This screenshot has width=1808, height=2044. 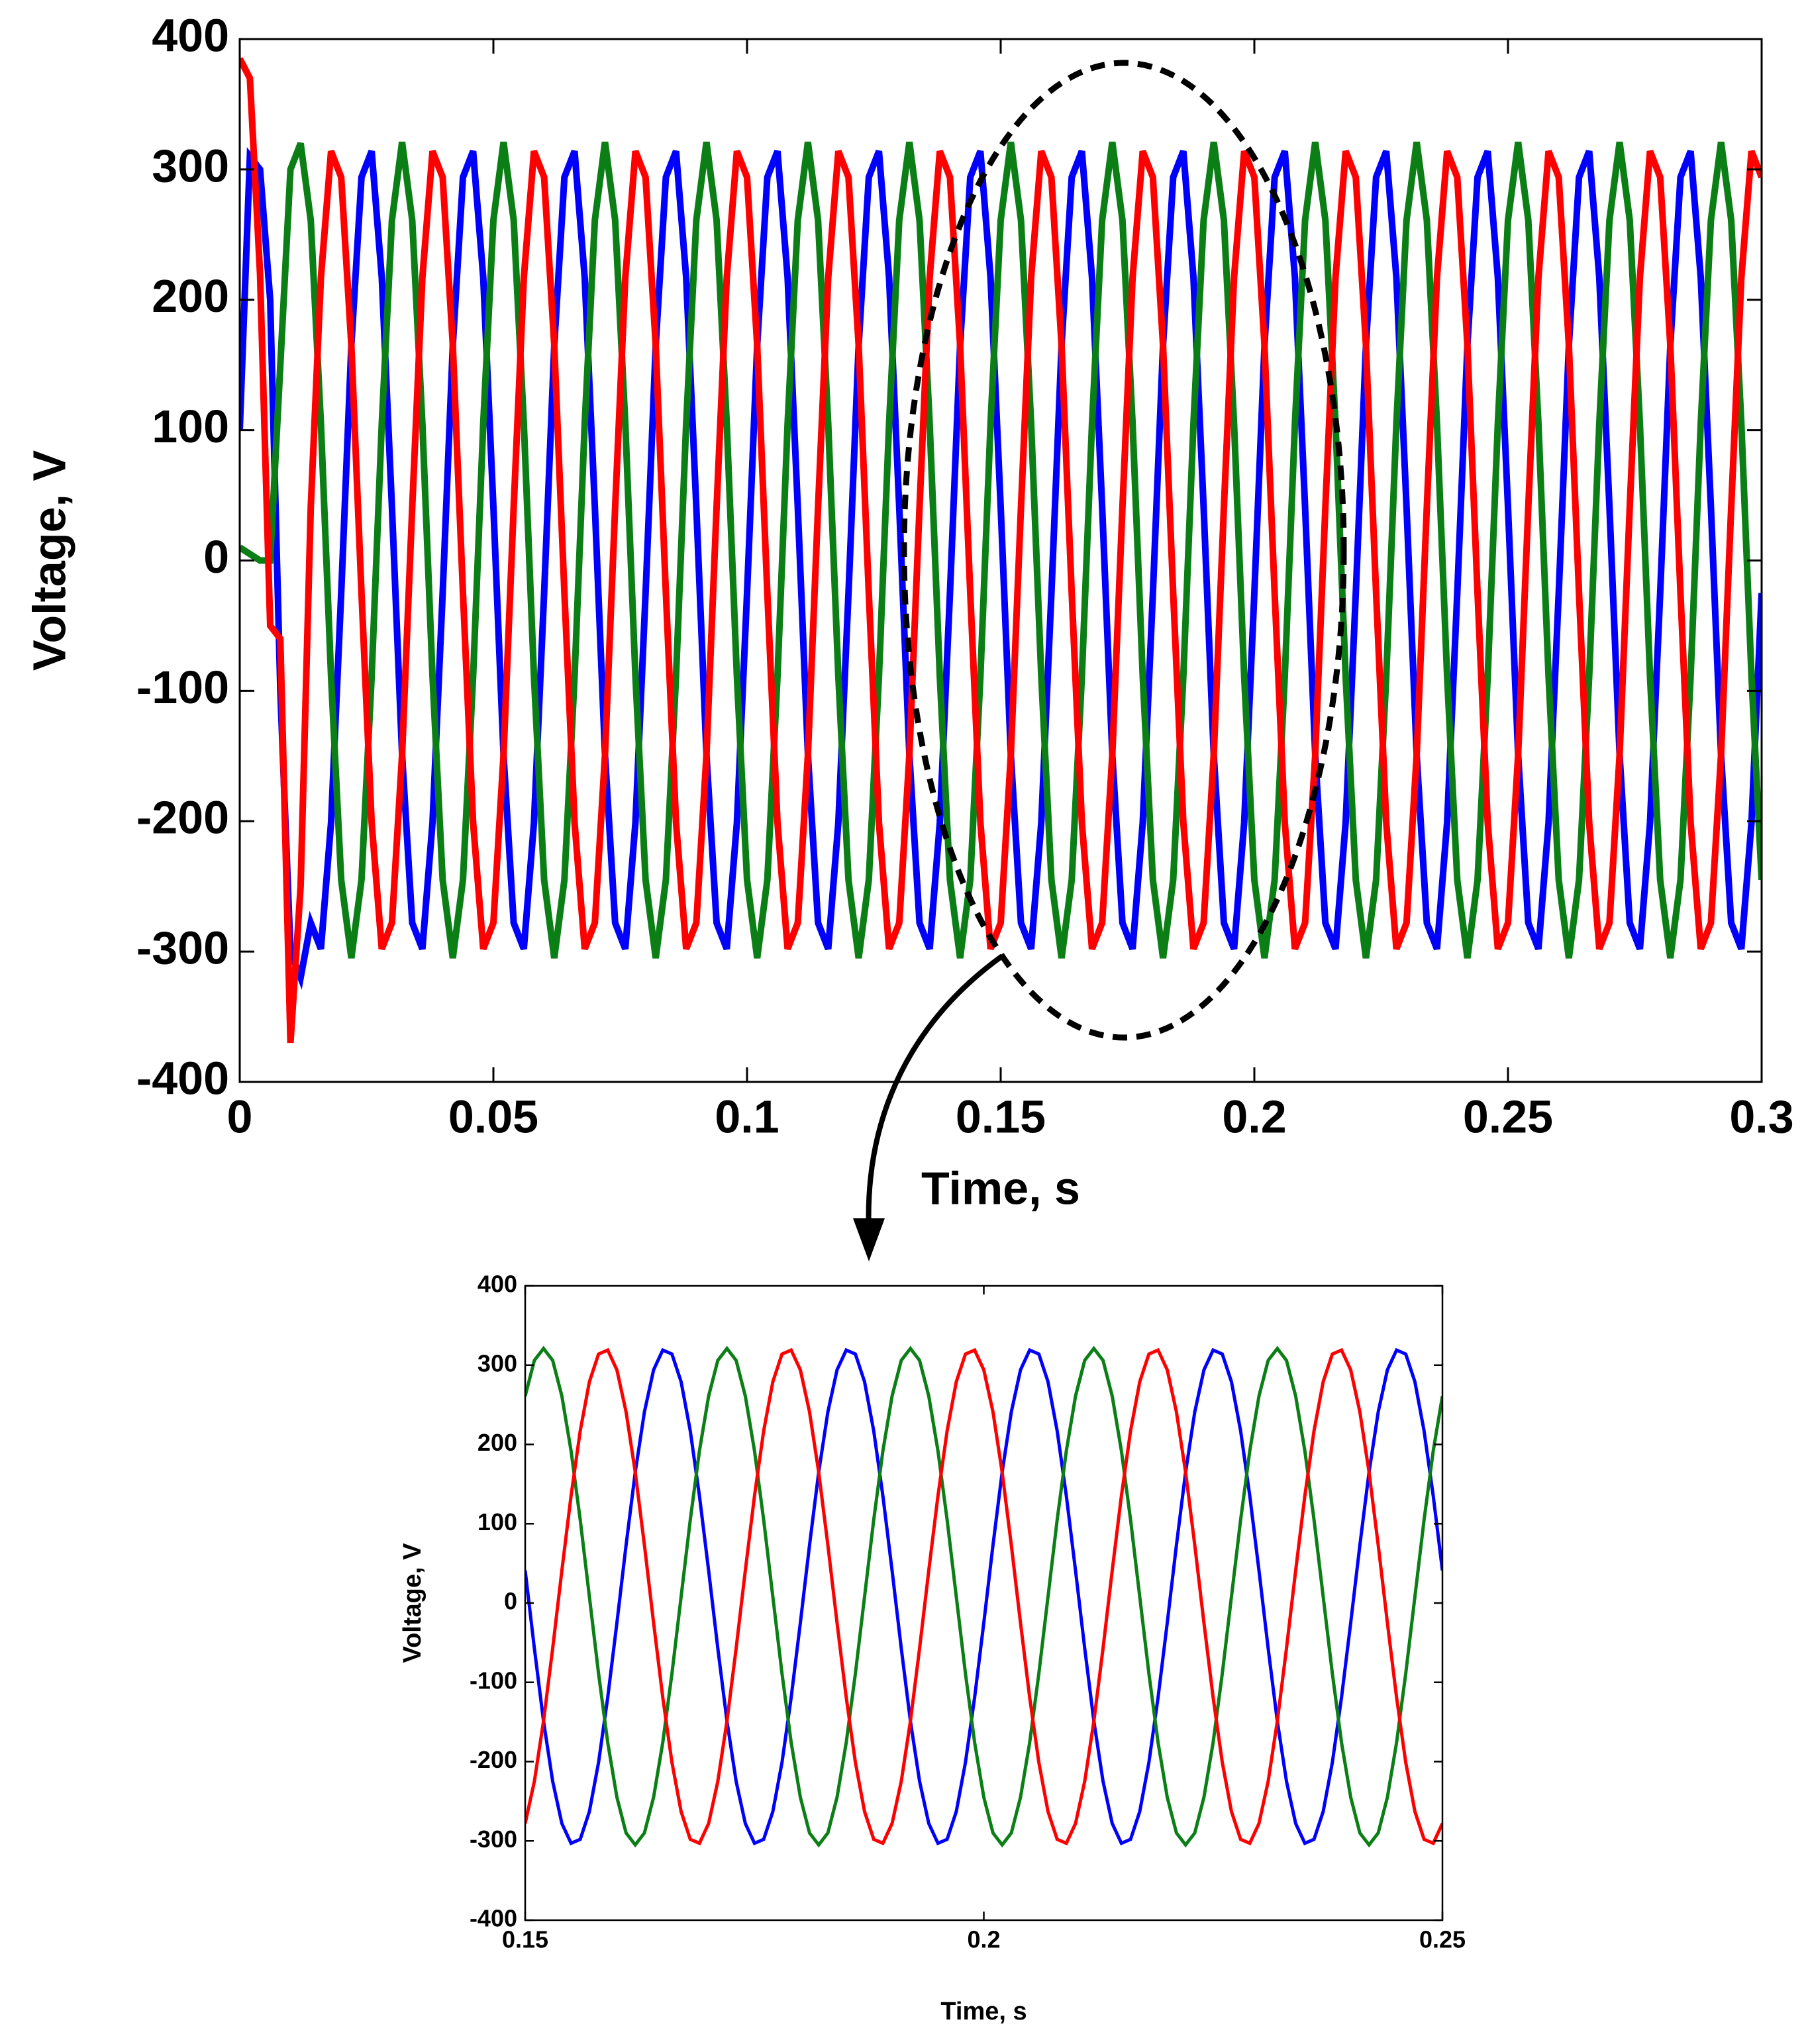 What do you see at coordinates (935, 1092) in the screenshot?
I see `zoom-arrow` at bounding box center [935, 1092].